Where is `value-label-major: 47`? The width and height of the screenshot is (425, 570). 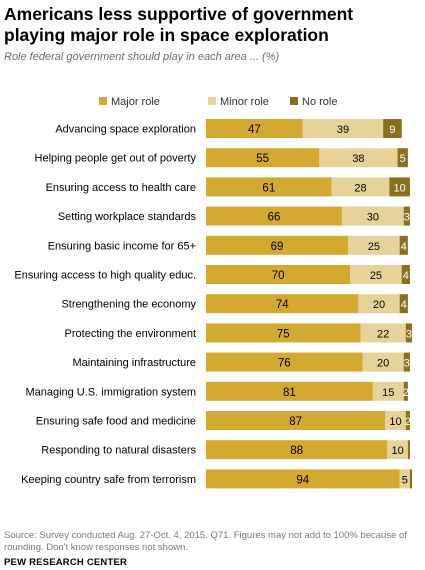 value-label-major: 47 is located at coordinates (254, 130).